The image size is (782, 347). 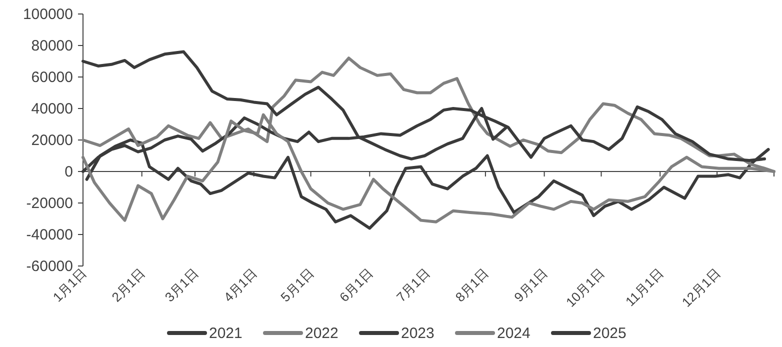 What do you see at coordinates (182, 285) in the screenshot?
I see `x-tick-label: 3月1日` at bounding box center [182, 285].